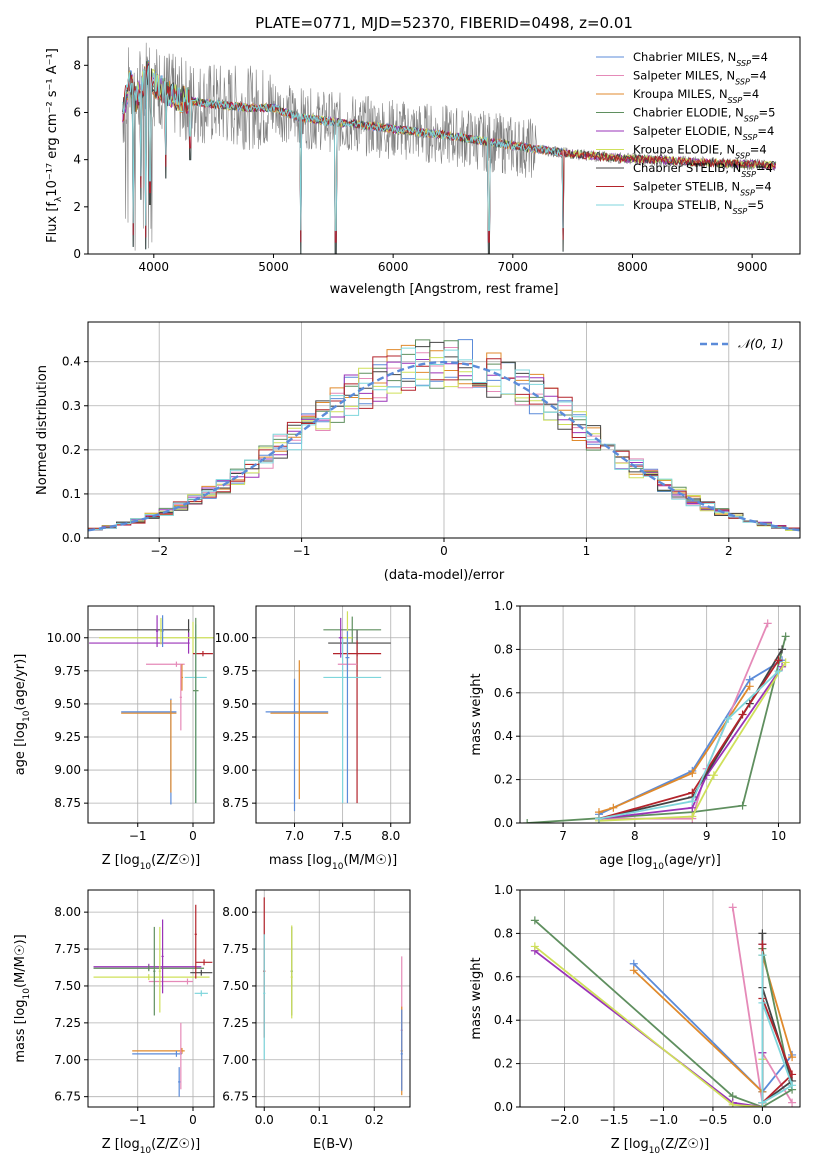  What do you see at coordinates (77, 65) in the screenshot?
I see `y-tick-label: 8` at bounding box center [77, 65].